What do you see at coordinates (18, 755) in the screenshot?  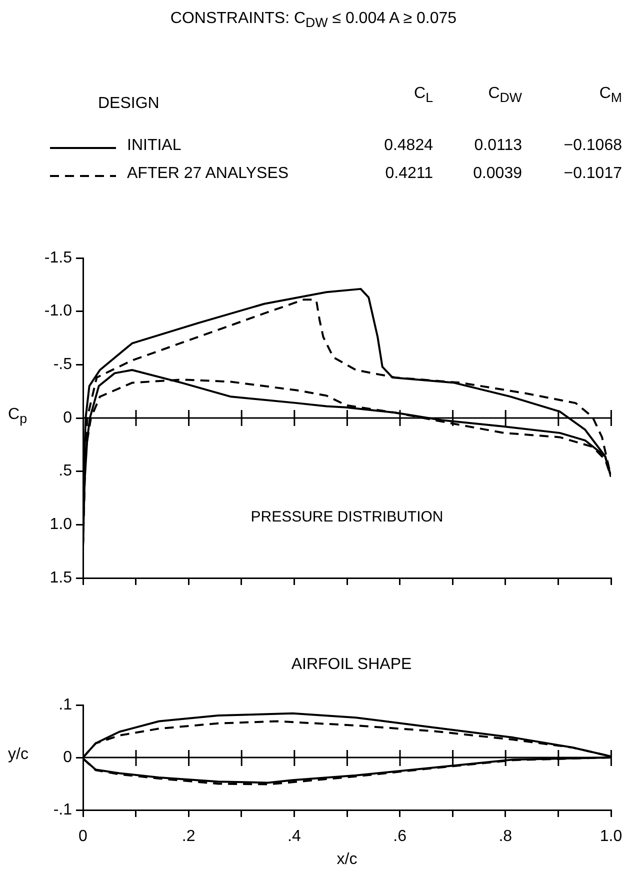 I see `y-axis-title: y/c` at bounding box center [18, 755].